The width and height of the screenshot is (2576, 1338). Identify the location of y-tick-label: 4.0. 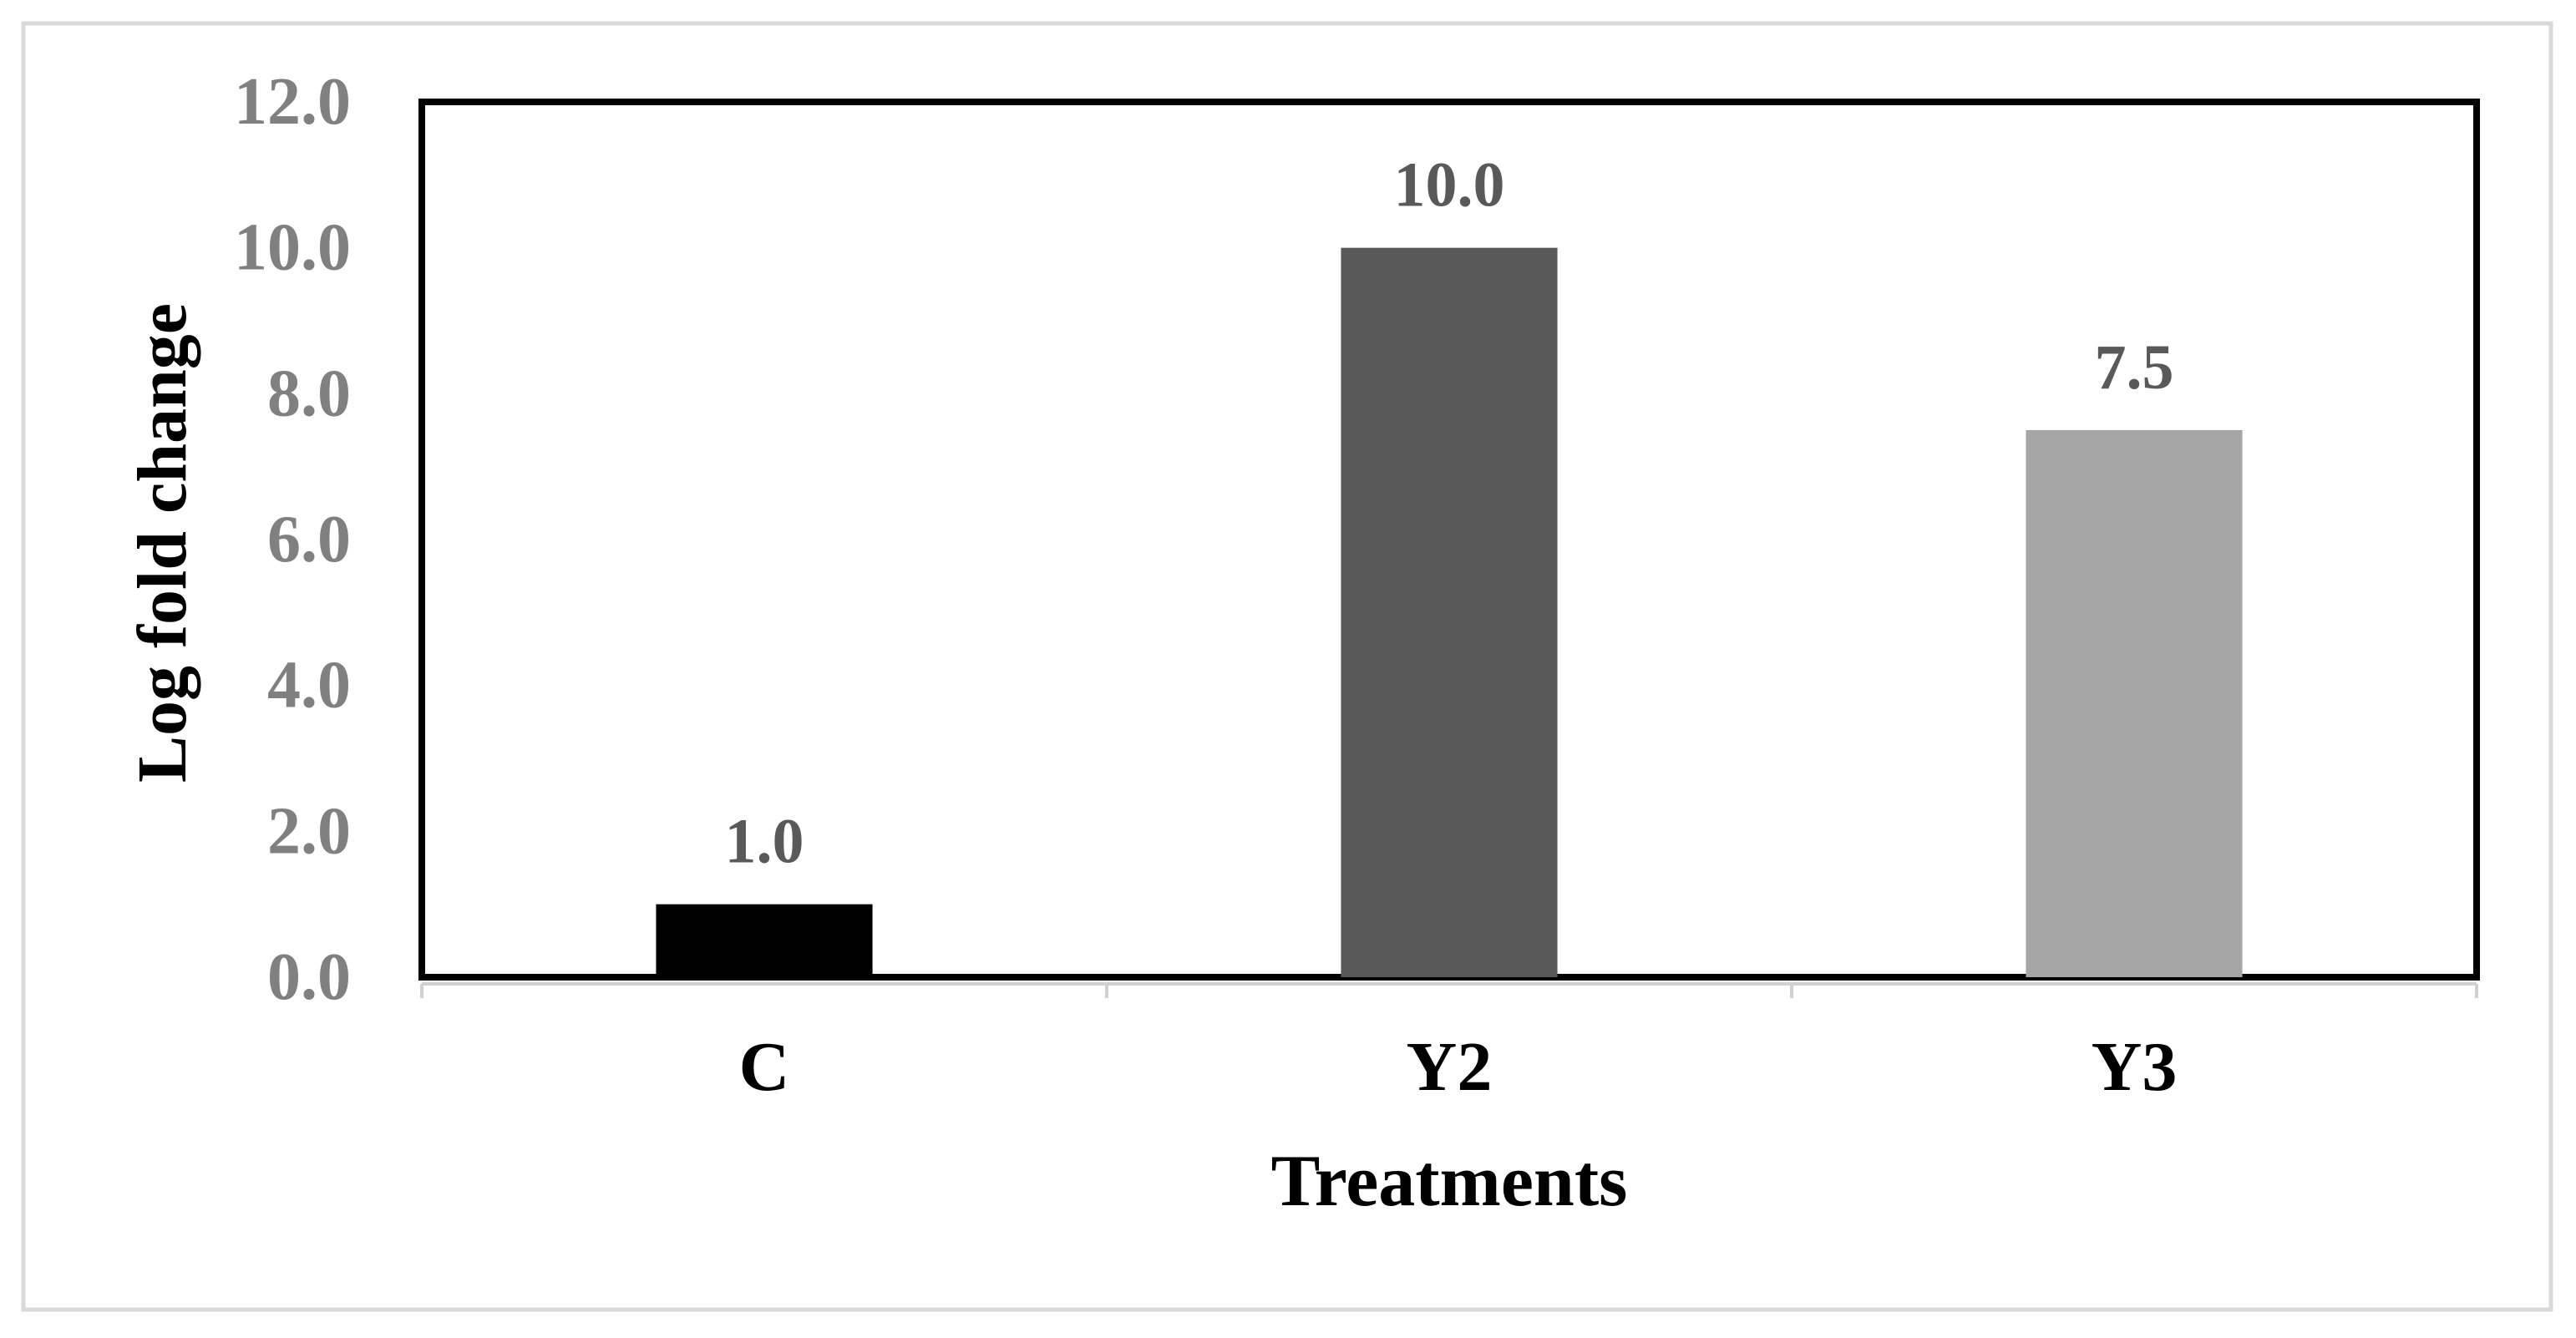
(309, 685).